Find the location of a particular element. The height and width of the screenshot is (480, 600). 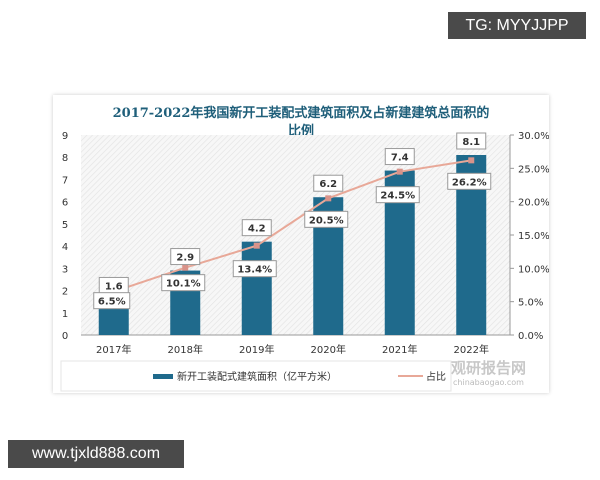

y-right-tick-label: 0.0% is located at coordinates (530, 336).